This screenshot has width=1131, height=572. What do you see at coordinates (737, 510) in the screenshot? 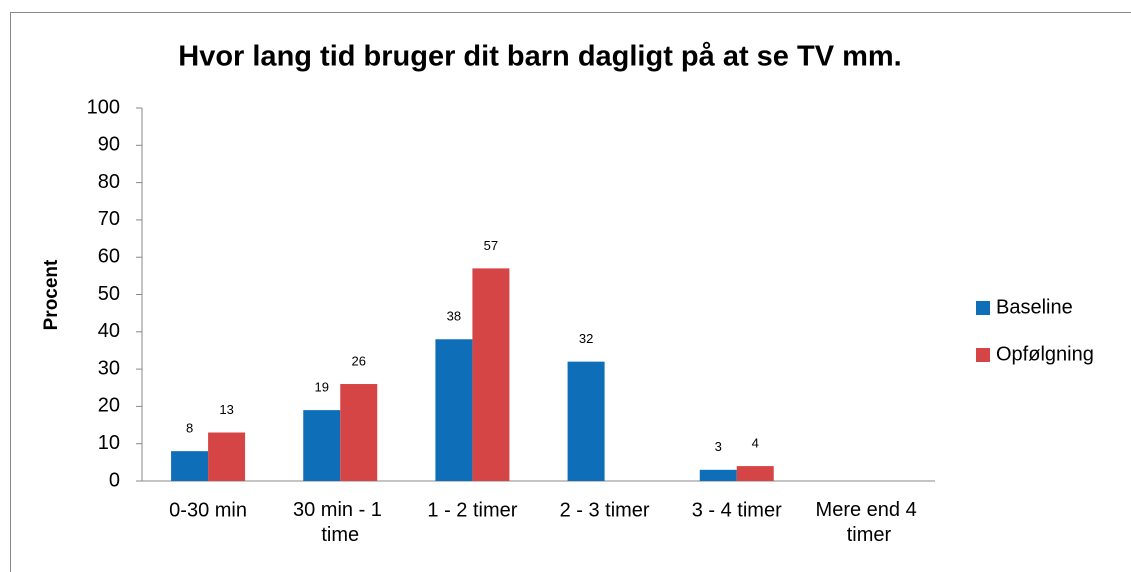
I see `x-tick-label: 3 - 4 timer` at bounding box center [737, 510].